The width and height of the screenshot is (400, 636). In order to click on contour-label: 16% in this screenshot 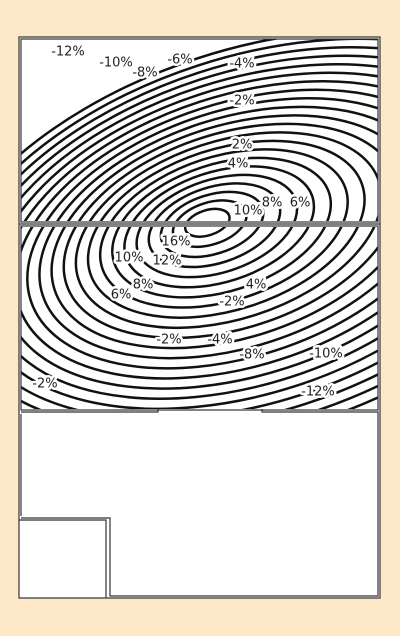, I will do `click(176, 242)`.